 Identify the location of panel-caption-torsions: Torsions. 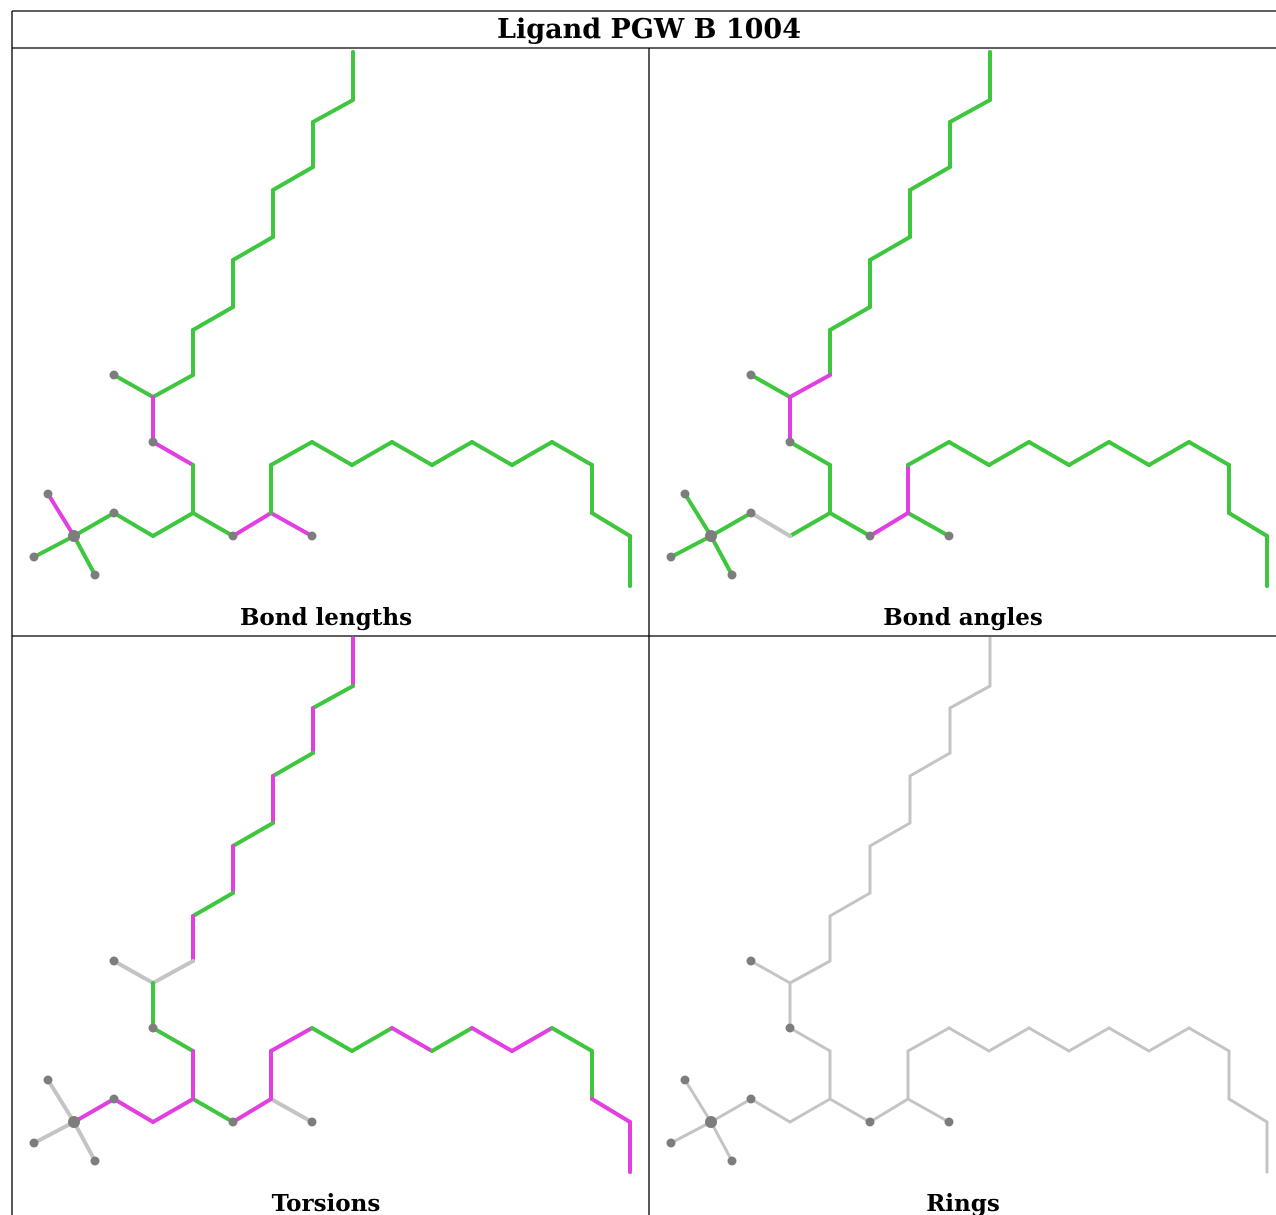
(326, 1202).